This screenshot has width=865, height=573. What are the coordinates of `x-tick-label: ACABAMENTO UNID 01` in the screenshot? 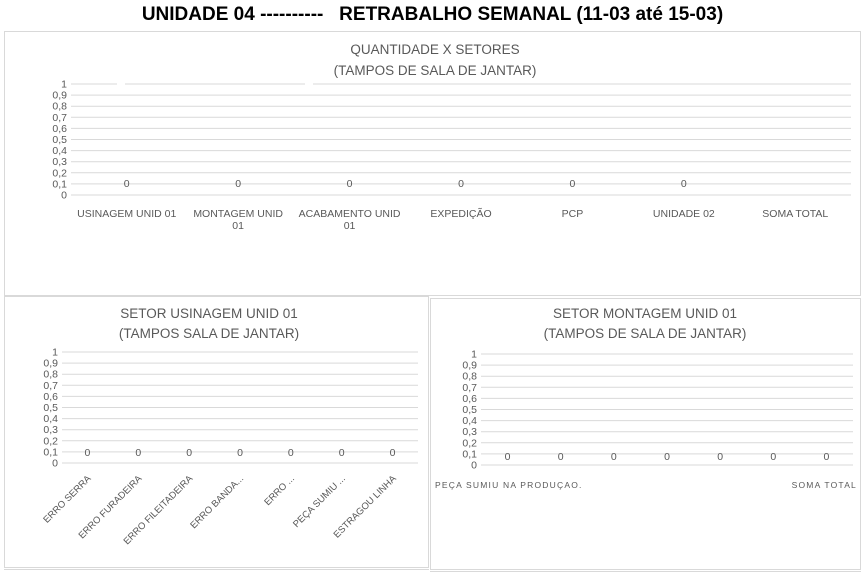 It's located at (350, 220).